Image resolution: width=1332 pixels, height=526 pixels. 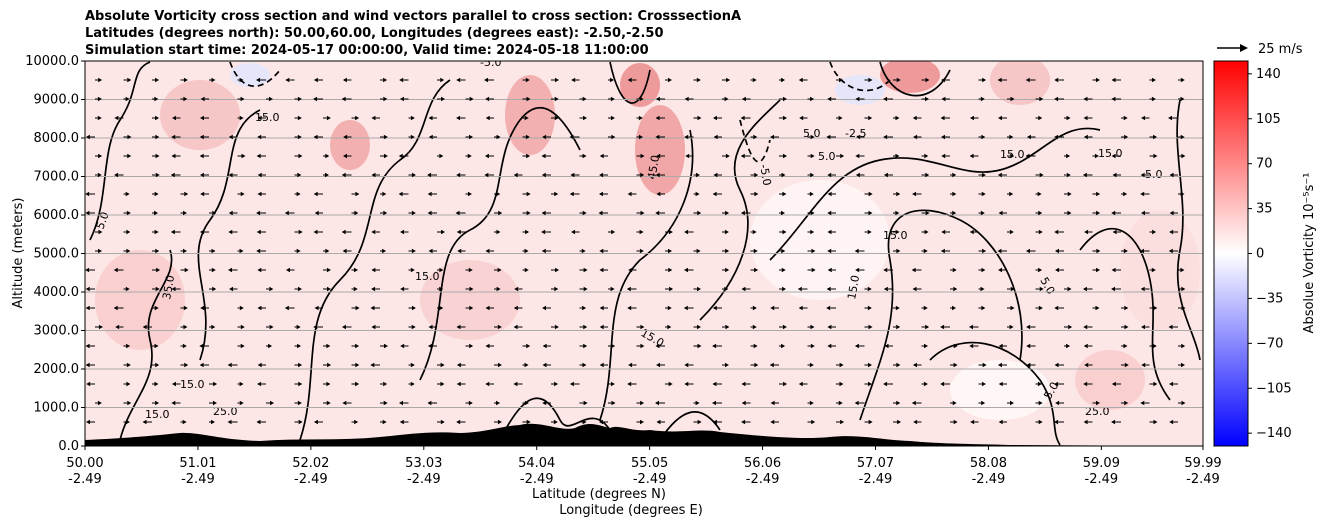 What do you see at coordinates (192, 384) in the screenshot?
I see `contour-label: 15.0` at bounding box center [192, 384].